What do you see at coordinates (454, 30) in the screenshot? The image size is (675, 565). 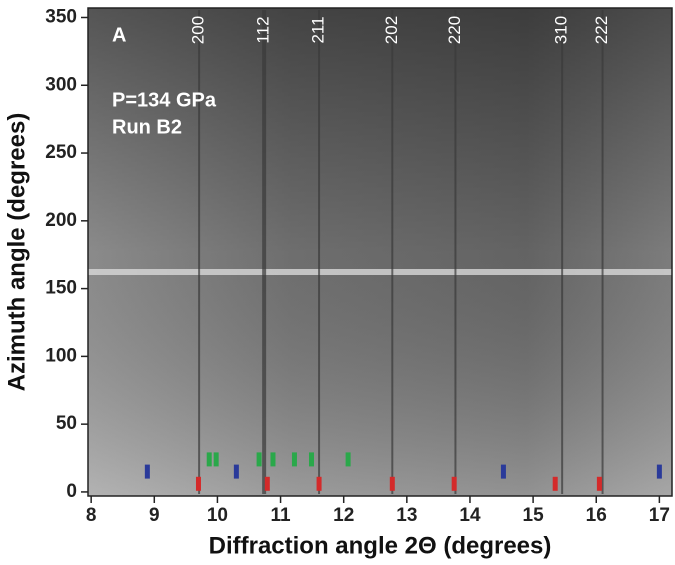 I see `peak-label: 220` at bounding box center [454, 30].